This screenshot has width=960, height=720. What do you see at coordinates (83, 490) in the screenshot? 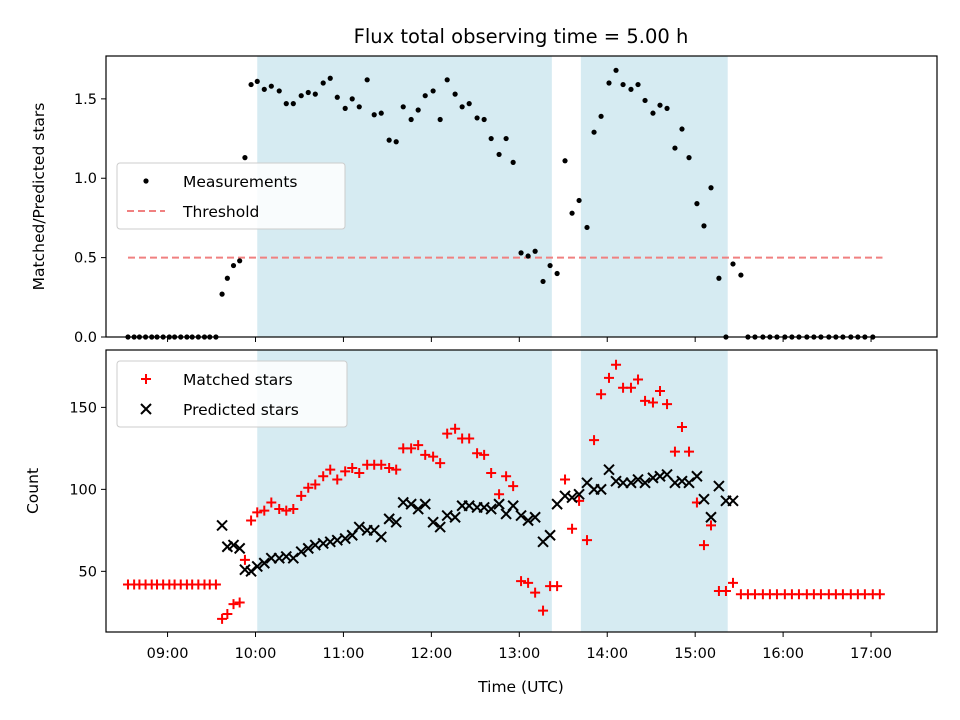
I see `y-tick-label: 100` at bounding box center [83, 490].